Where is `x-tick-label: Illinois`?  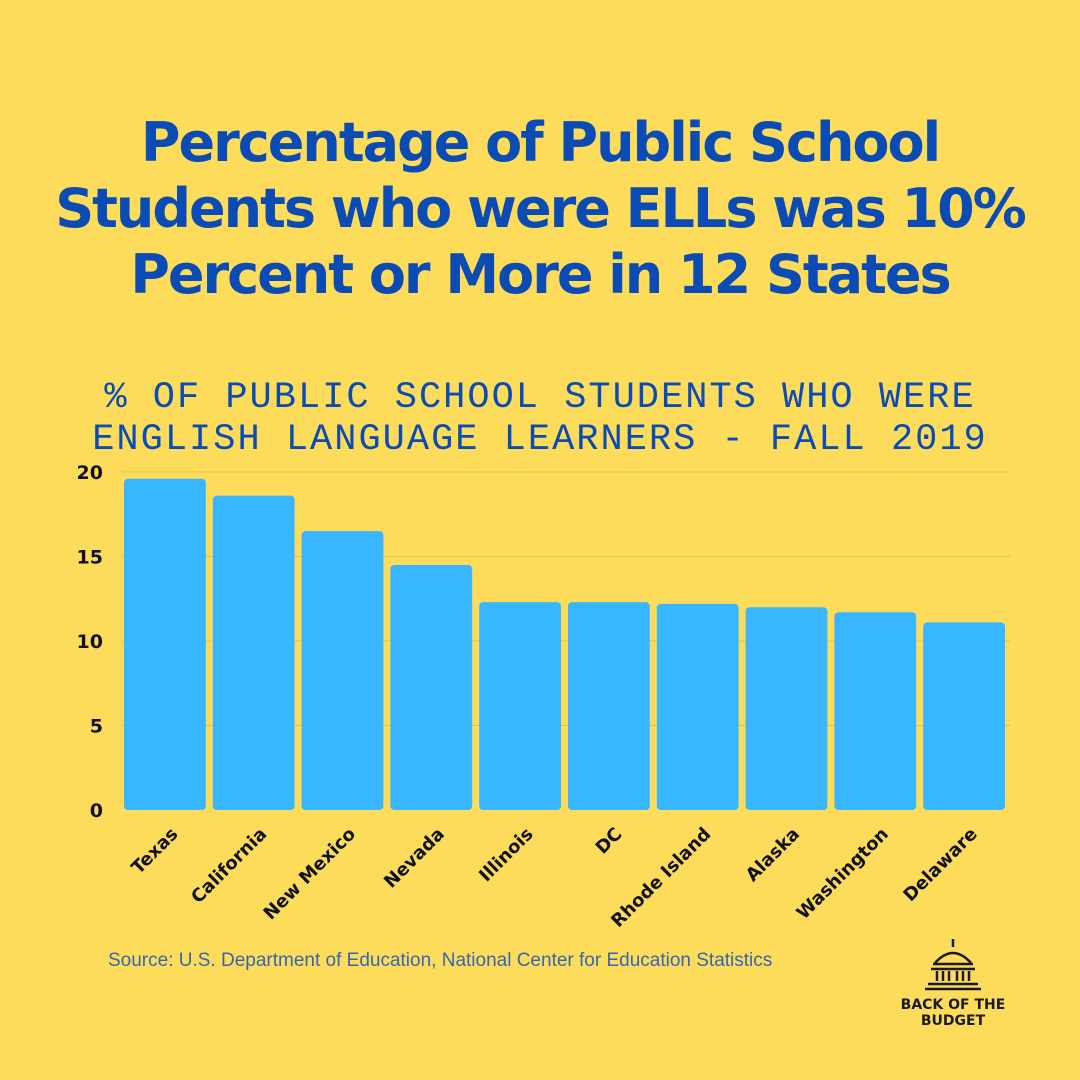 x-tick-label: Illinois is located at coordinates (506, 855).